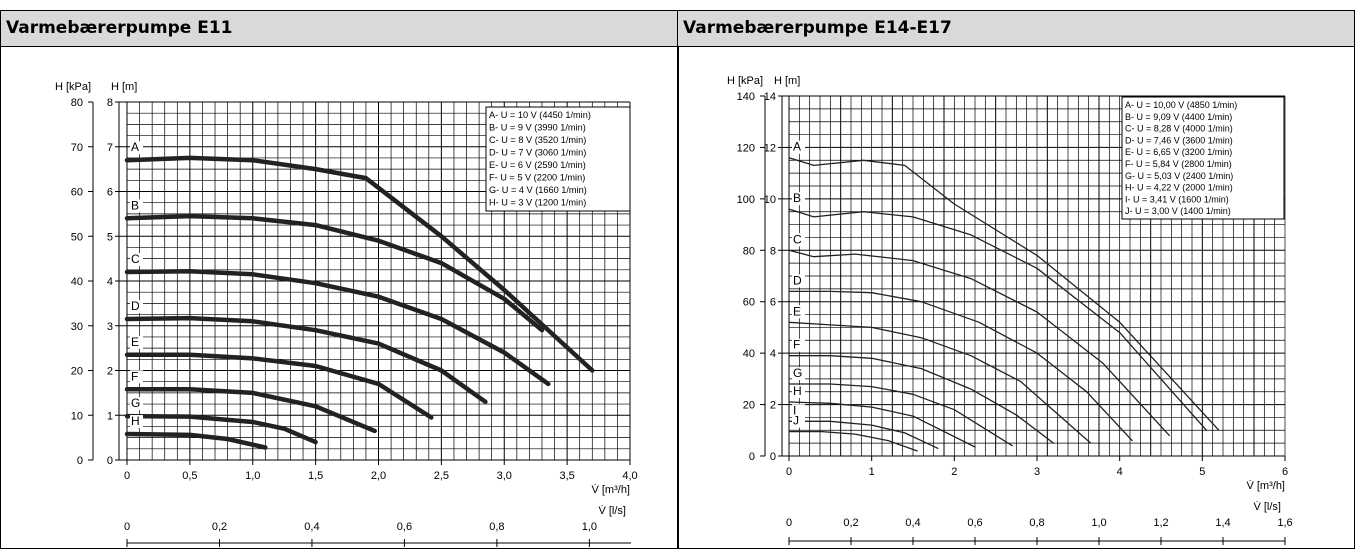 The image size is (1355, 549). Describe the element at coordinates (974, 523) in the screenshot. I see `x-tick-label-ls: 0,6` at that location.